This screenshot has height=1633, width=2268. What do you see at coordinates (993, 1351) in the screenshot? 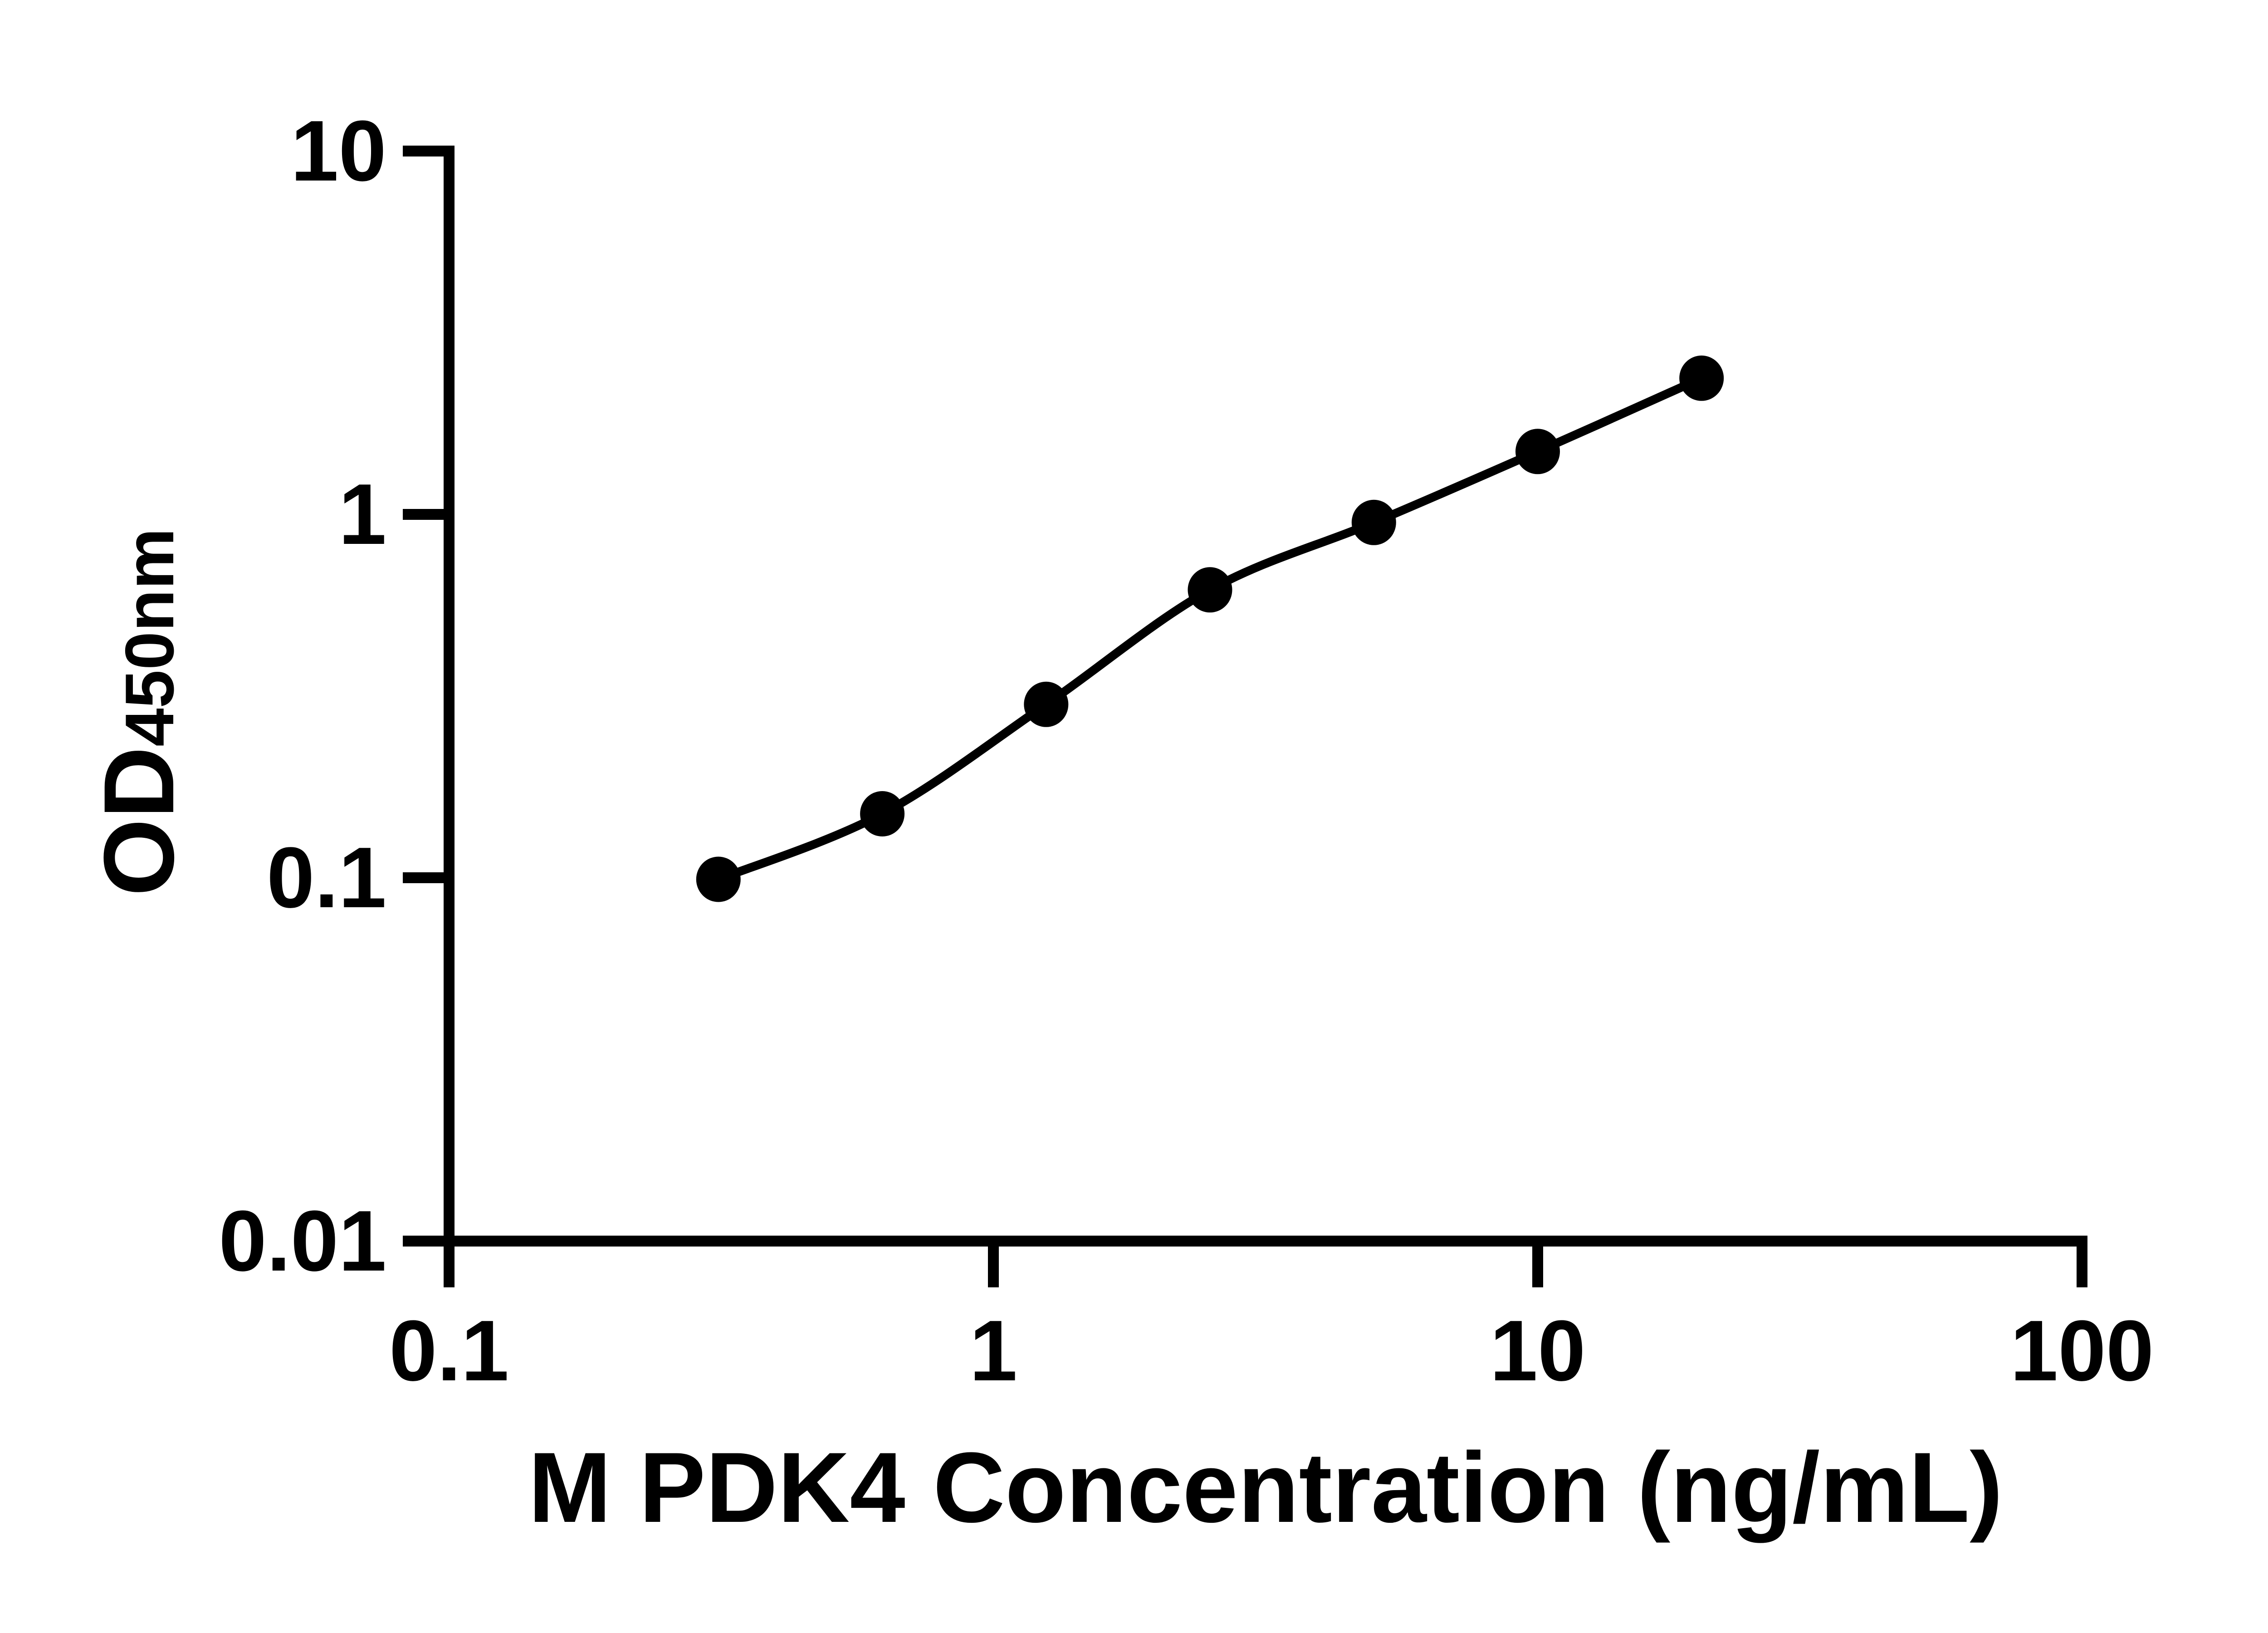
I see `x-tick-label: 1` at bounding box center [993, 1351].